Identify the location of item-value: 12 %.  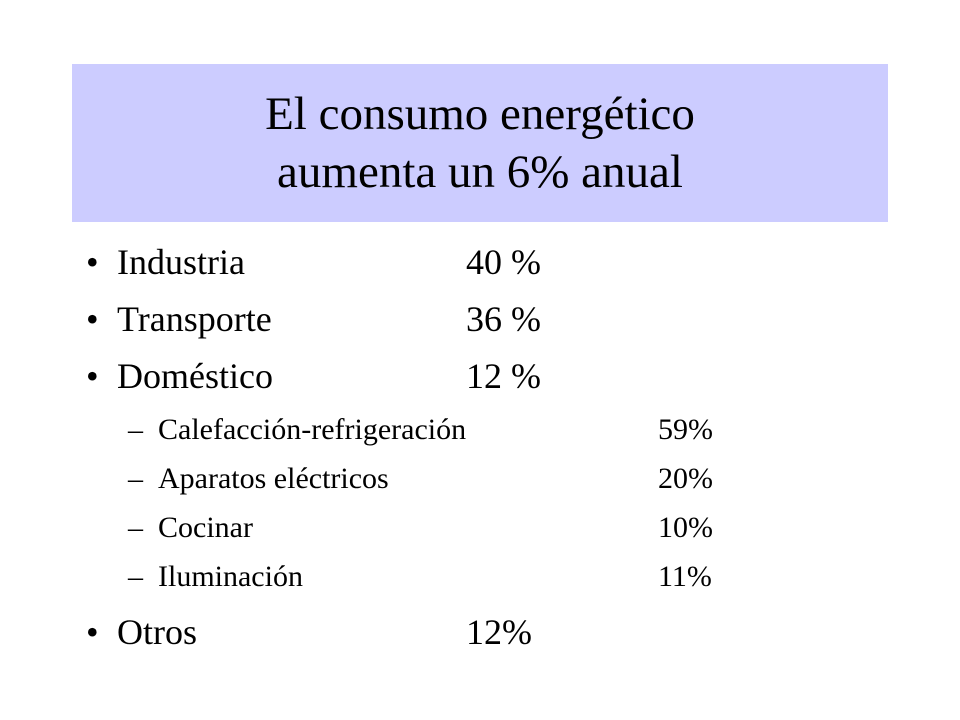
(503, 376).